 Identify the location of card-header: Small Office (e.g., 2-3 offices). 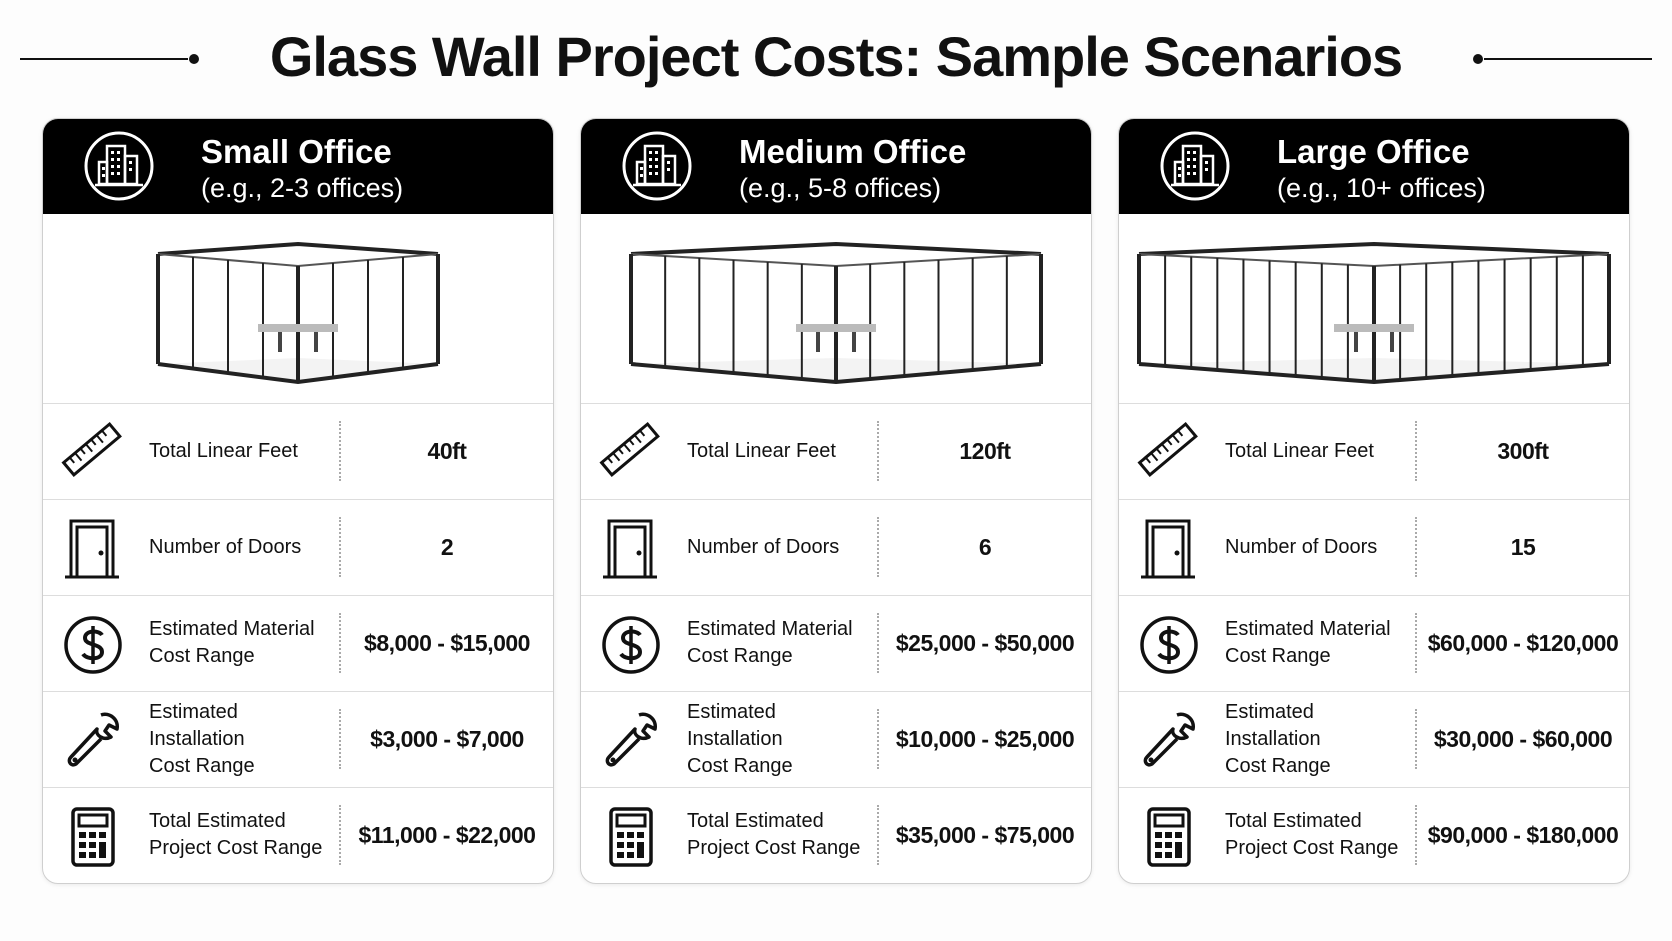
(298, 166).